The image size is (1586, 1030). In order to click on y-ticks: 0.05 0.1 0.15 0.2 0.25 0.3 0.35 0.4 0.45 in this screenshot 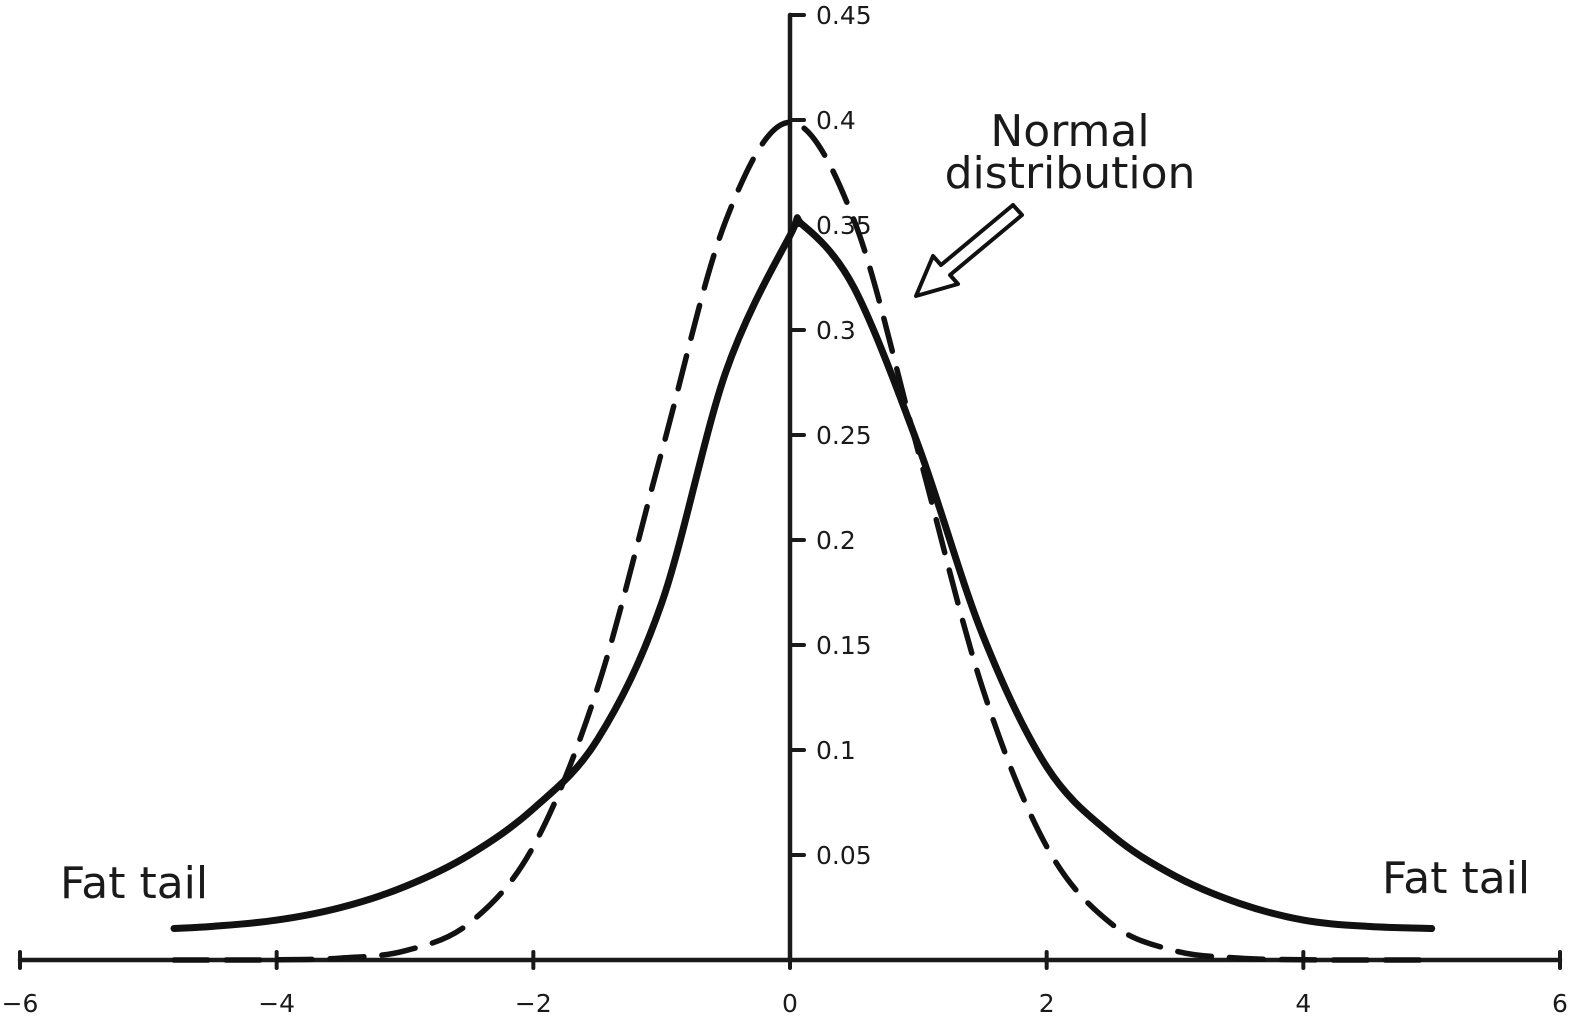, I will do `click(830, 435)`.